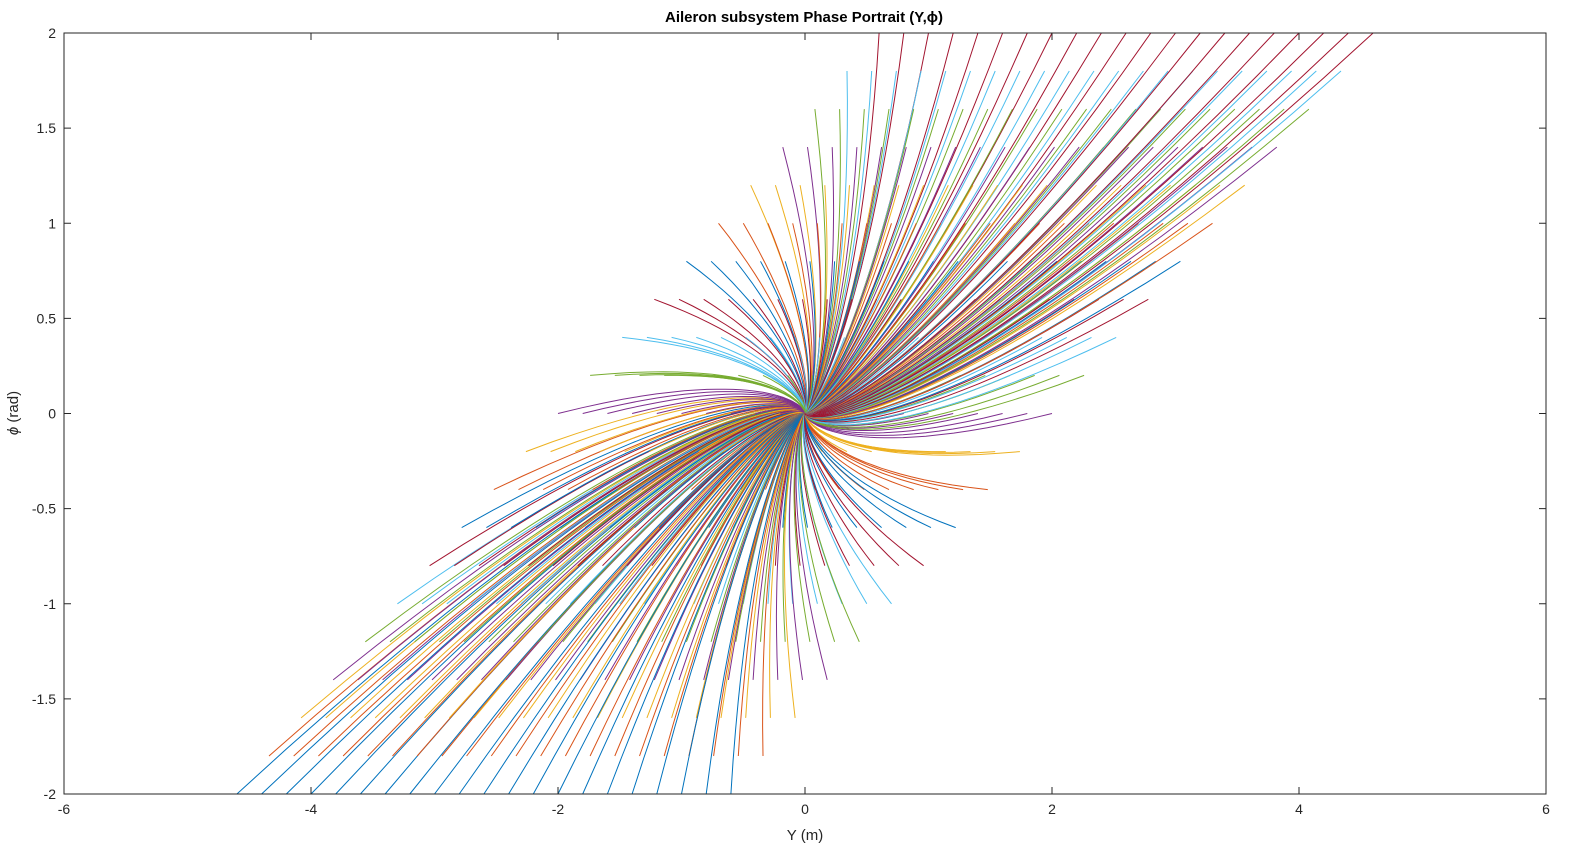  Describe the element at coordinates (52, 33) in the screenshot. I see `y-tick-label: 2` at that location.